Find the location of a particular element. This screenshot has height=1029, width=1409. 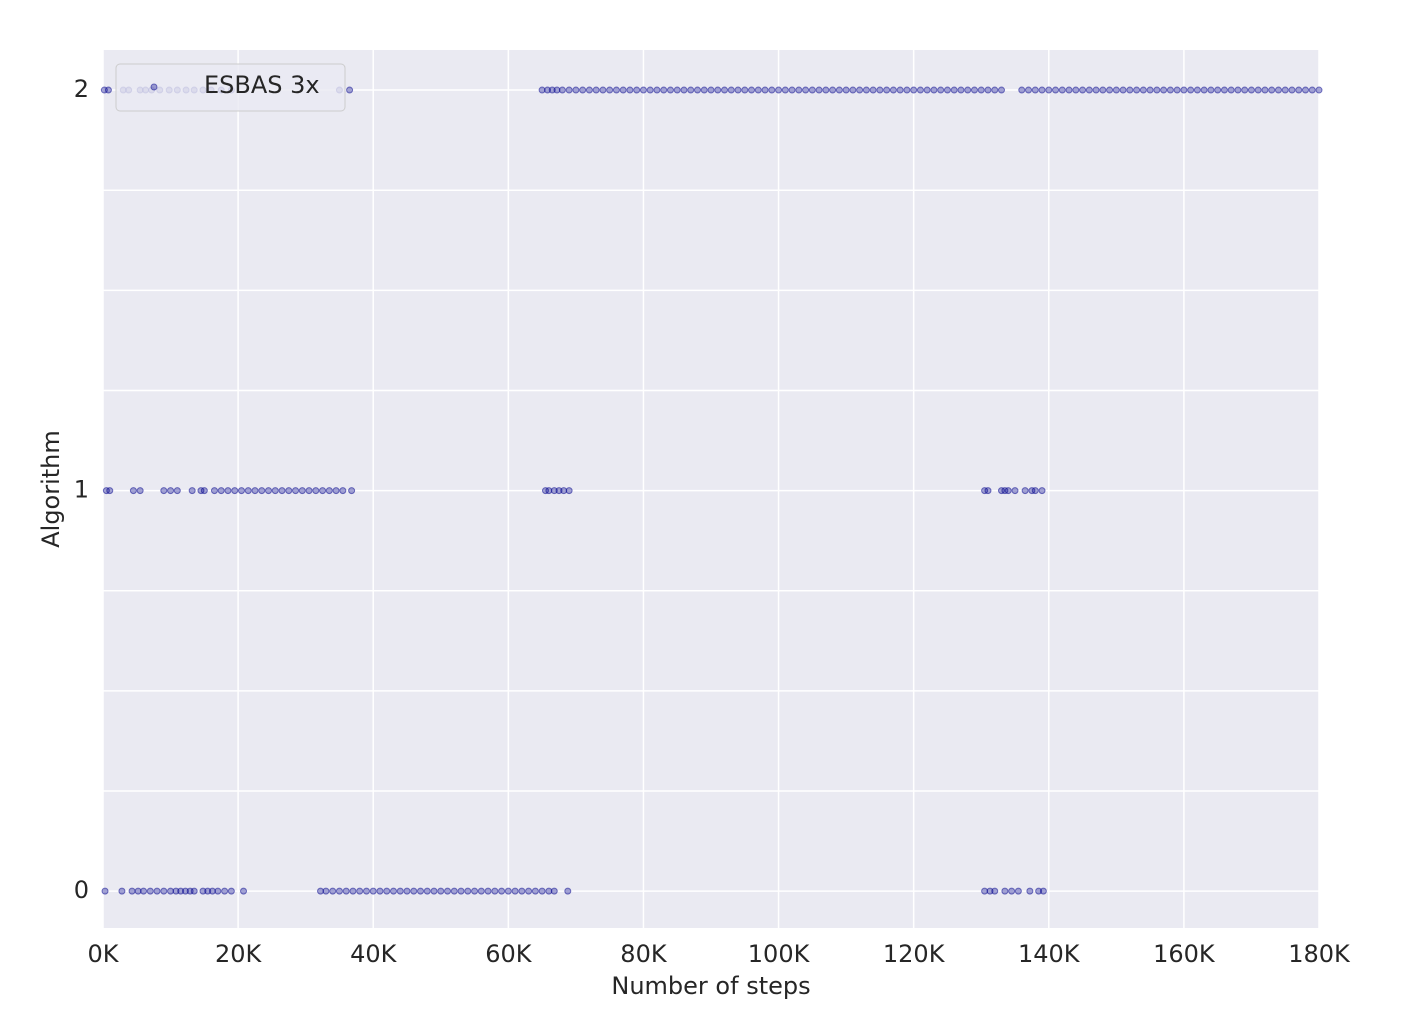

y-tick-label: 1 is located at coordinates (81, 490).